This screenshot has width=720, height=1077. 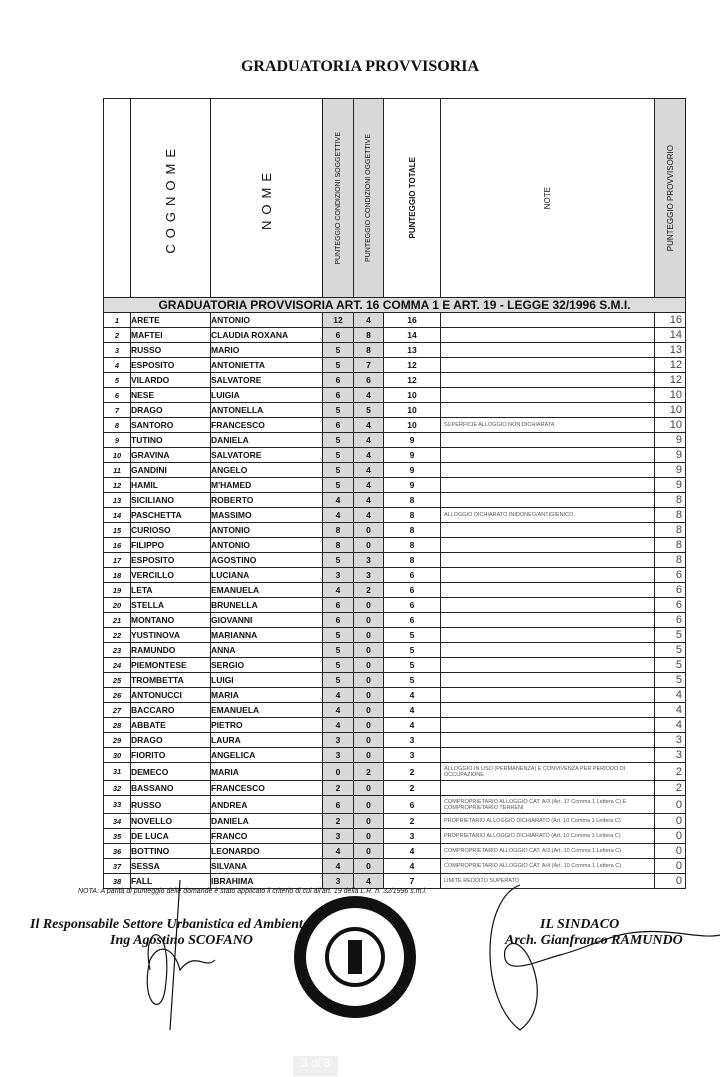 I want to click on first-name: DANIELA, so click(x=266, y=440).